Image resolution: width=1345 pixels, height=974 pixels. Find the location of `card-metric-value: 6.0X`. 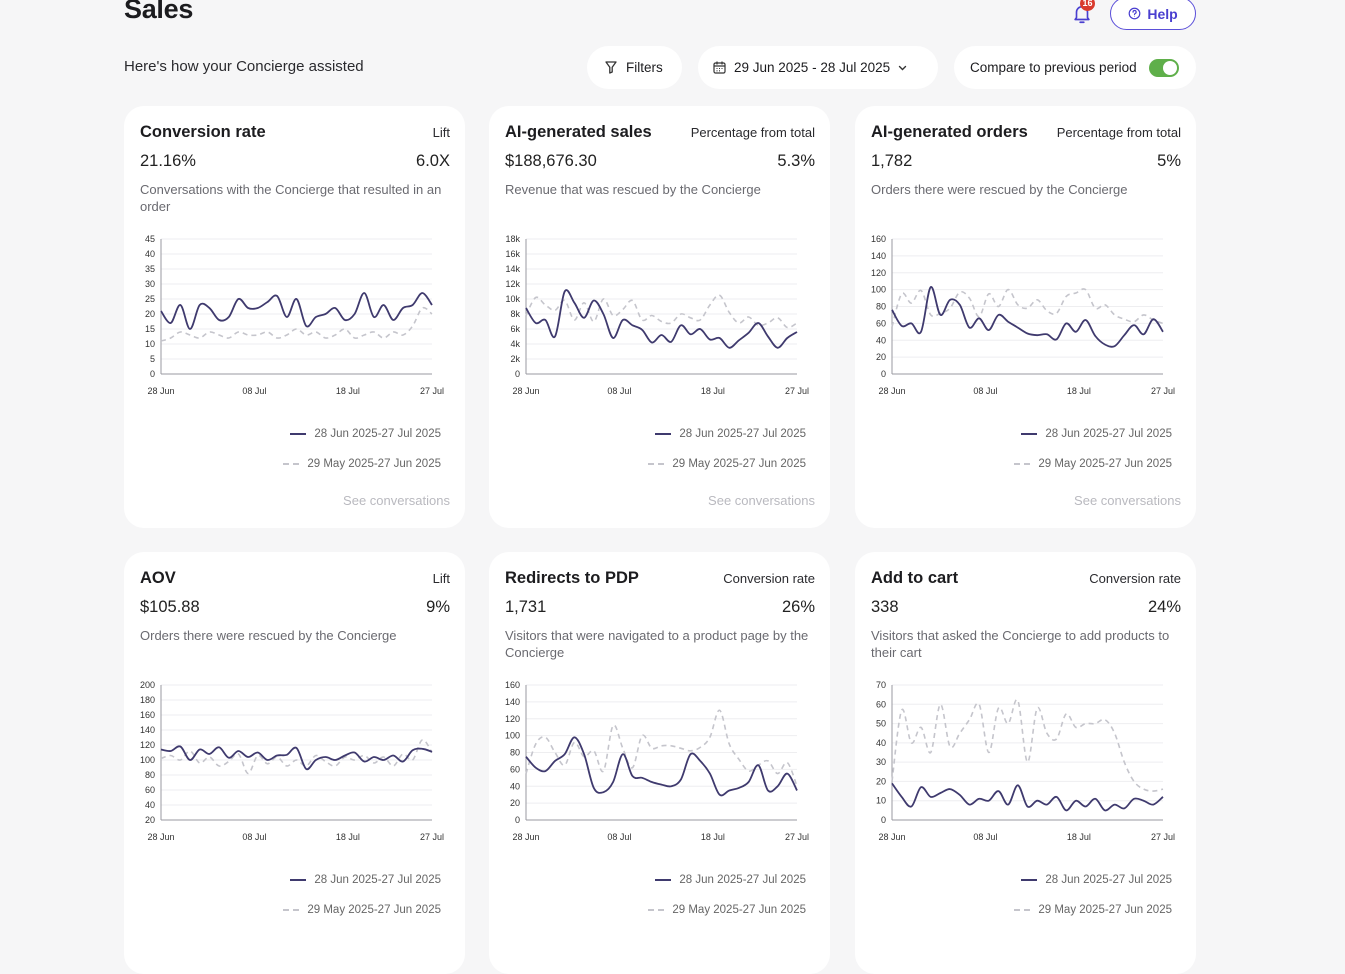

card-metric-value: 6.0X is located at coordinates (433, 161).